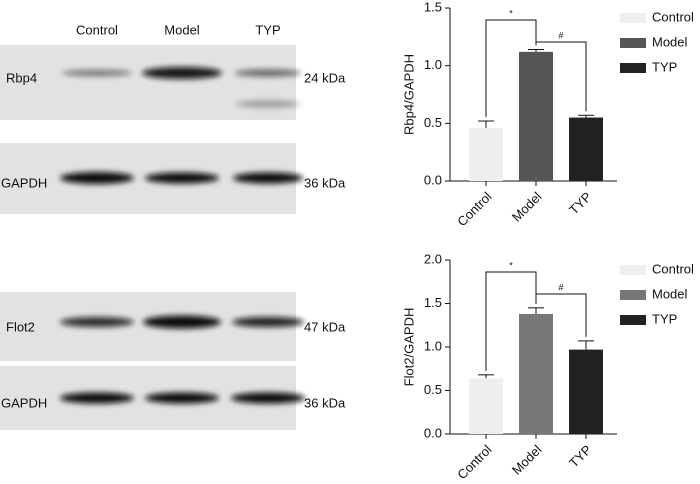 The image size is (700, 484). What do you see at coordinates (325, 326) in the screenshot?
I see `size-label: 47 kDa` at bounding box center [325, 326].